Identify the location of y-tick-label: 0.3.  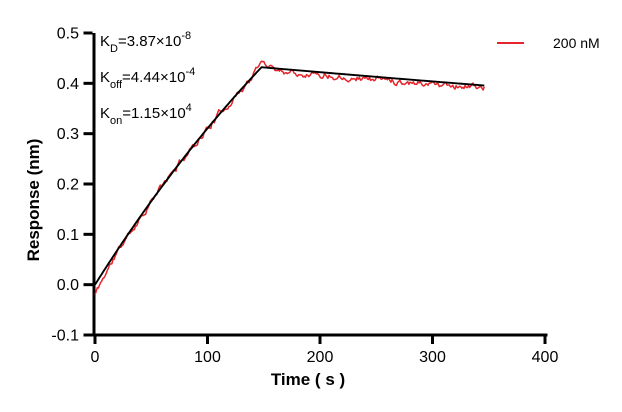
(68, 134).